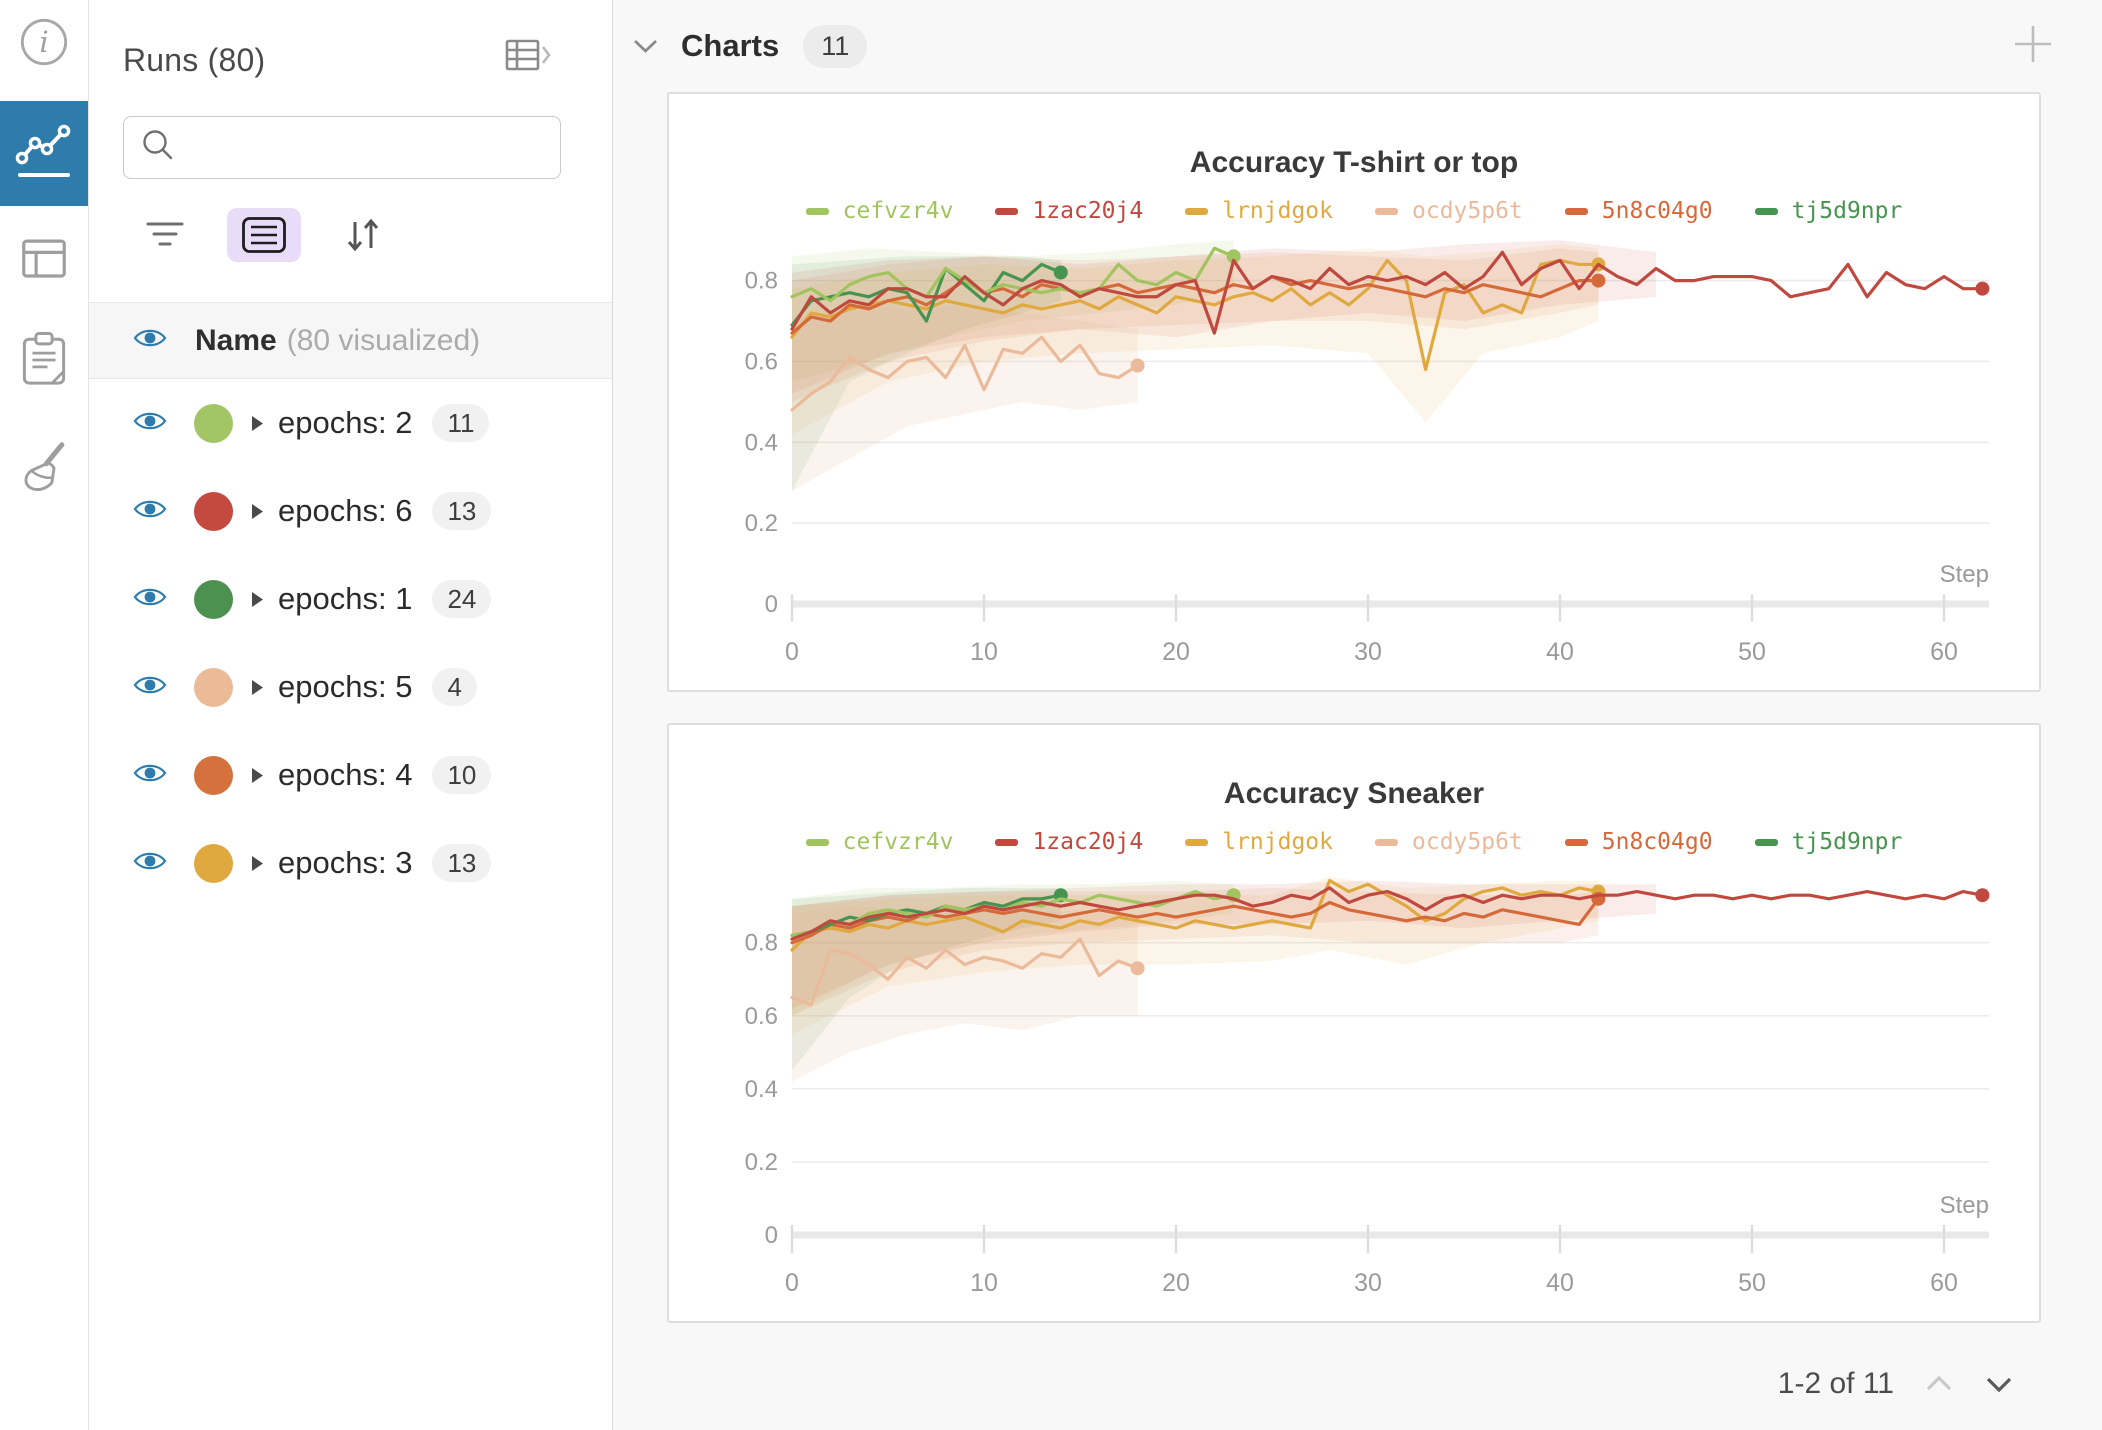 This screenshot has width=2102, height=1430. Describe the element at coordinates (528, 56) in the screenshot. I see `expand-runs-table-button` at that location.